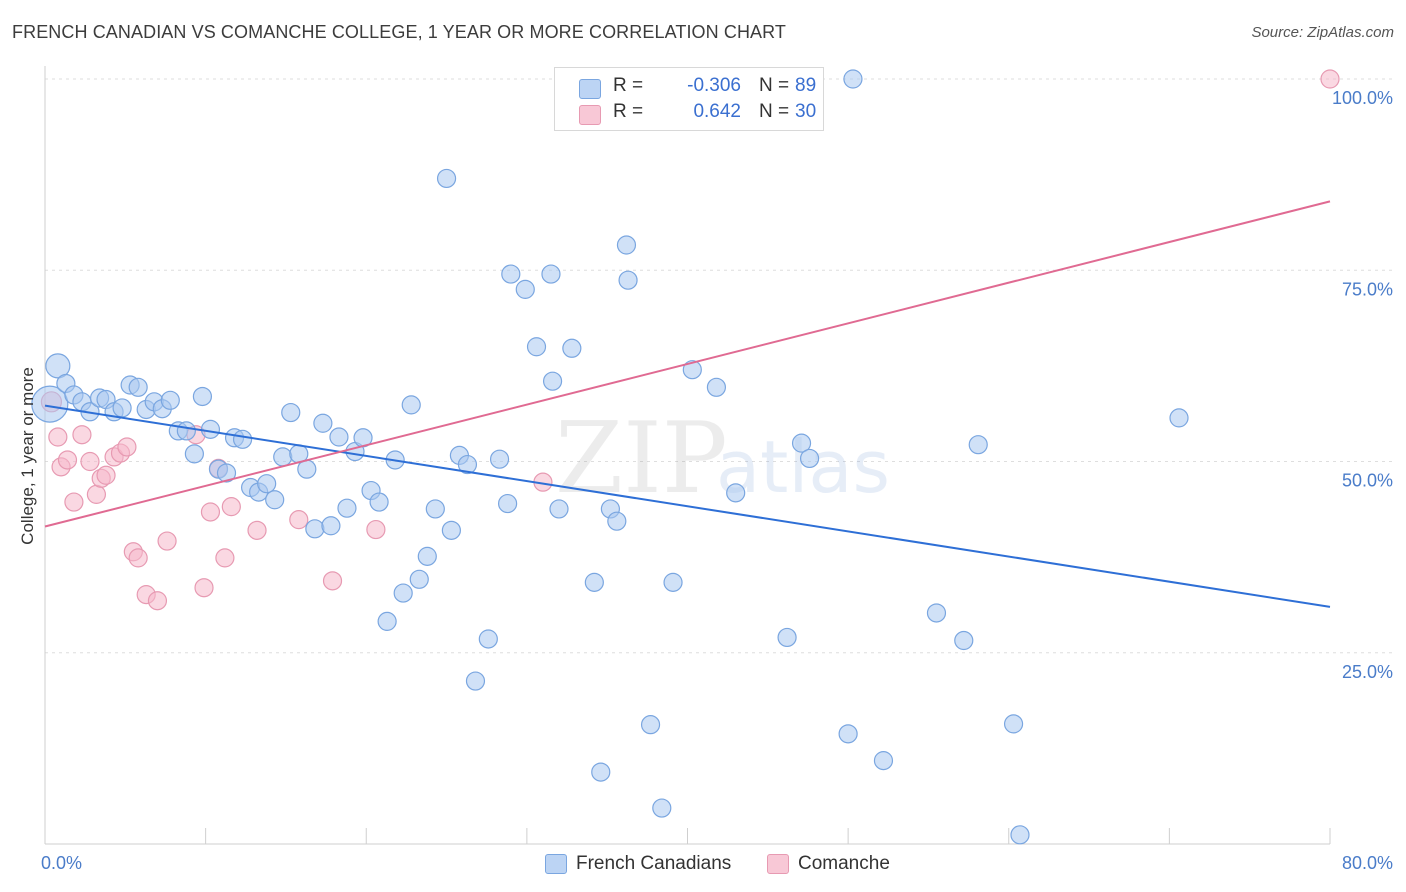 The image size is (1406, 892). I want to click on x-tick-label: 80.0%, so click(1367, 863).